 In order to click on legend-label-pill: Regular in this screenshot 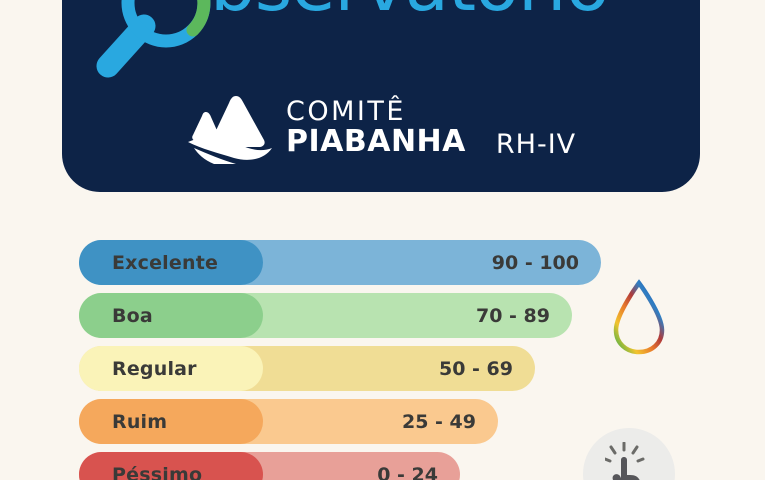, I will do `click(171, 368)`.